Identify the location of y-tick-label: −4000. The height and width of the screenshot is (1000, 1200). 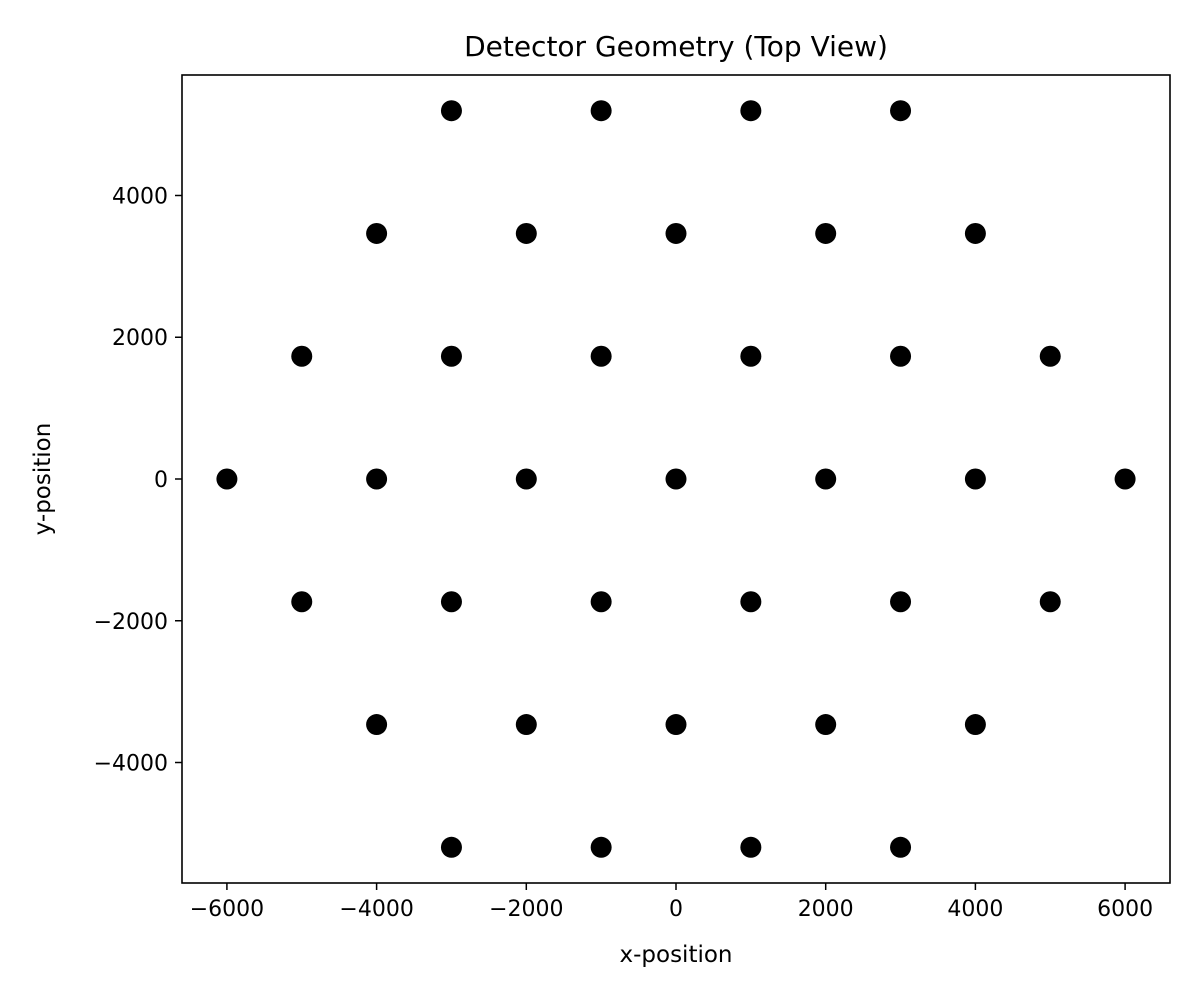
(131, 764).